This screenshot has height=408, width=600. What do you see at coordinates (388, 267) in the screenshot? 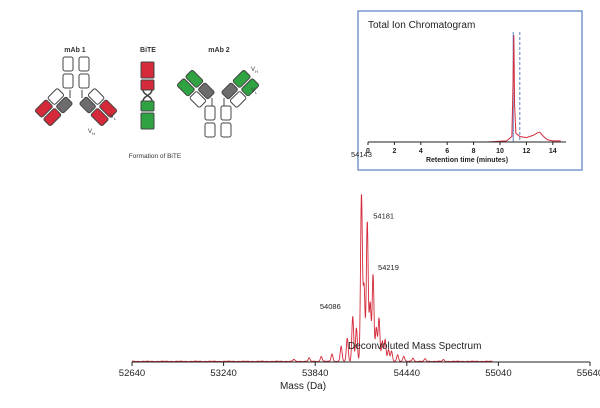
I see `ms-peak-label: 54219` at bounding box center [388, 267].